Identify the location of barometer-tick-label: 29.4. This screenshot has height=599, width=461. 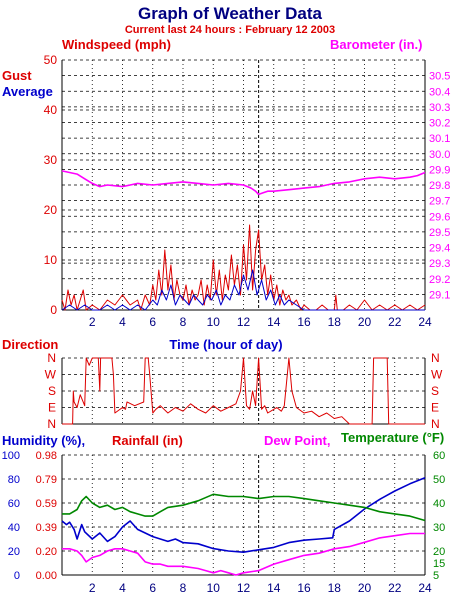
(439, 249).